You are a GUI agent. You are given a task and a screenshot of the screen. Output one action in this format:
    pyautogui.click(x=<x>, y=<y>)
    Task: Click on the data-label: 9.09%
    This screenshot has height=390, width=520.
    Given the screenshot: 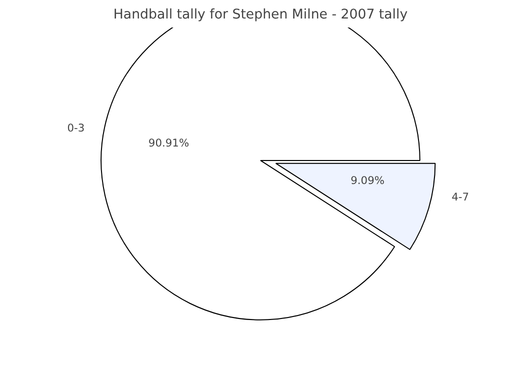 What is the action you would take?
    pyautogui.click(x=367, y=181)
    